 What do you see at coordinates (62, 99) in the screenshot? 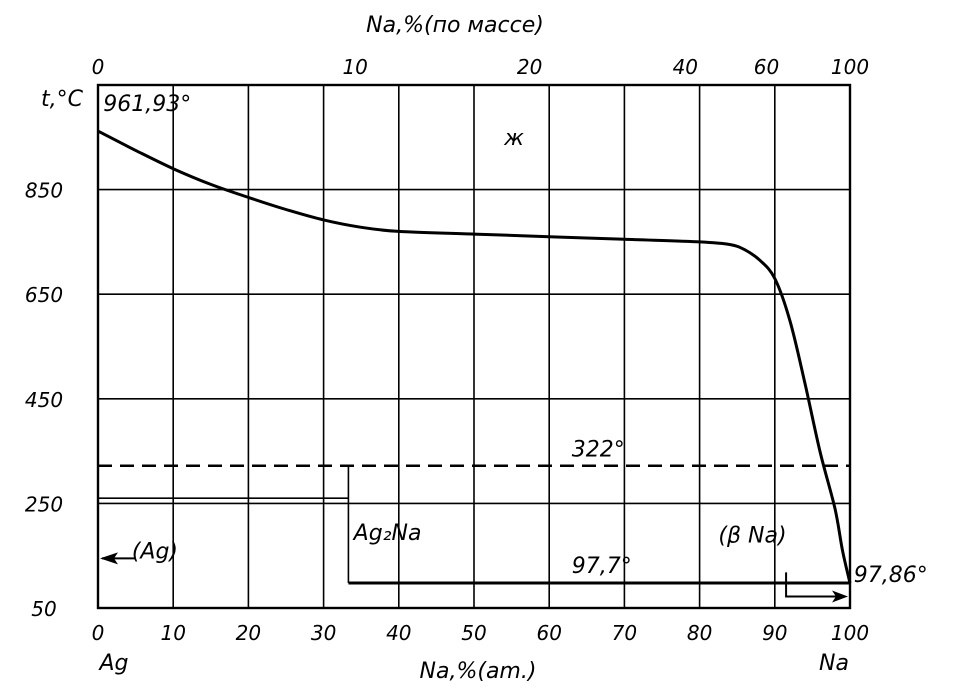
I see `y-axis-title: t,°C` at bounding box center [62, 99].